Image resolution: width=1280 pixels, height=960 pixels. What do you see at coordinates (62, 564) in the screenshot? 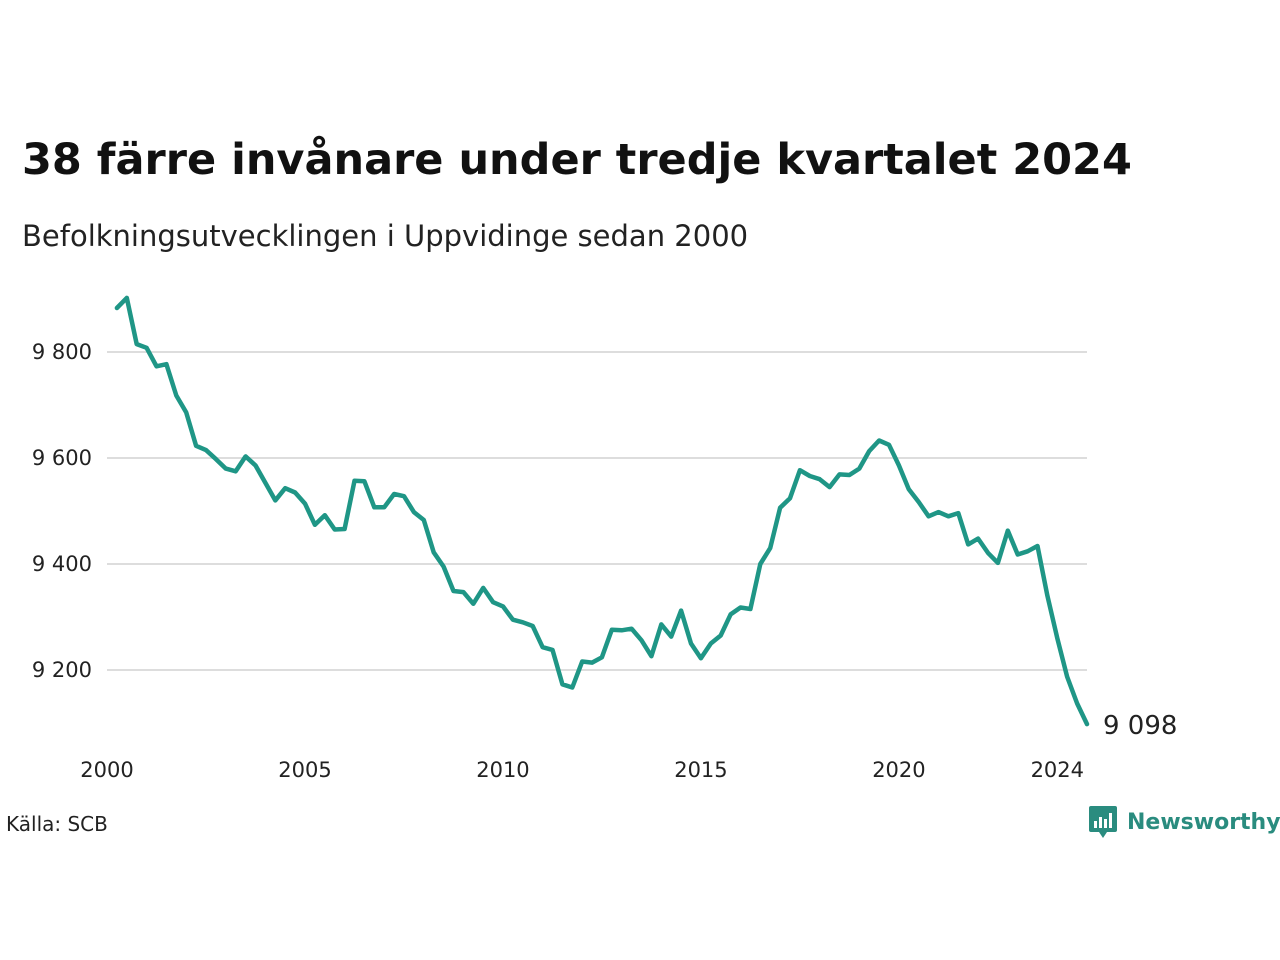
I see `y-tick-label: 9 400` at bounding box center [62, 564].